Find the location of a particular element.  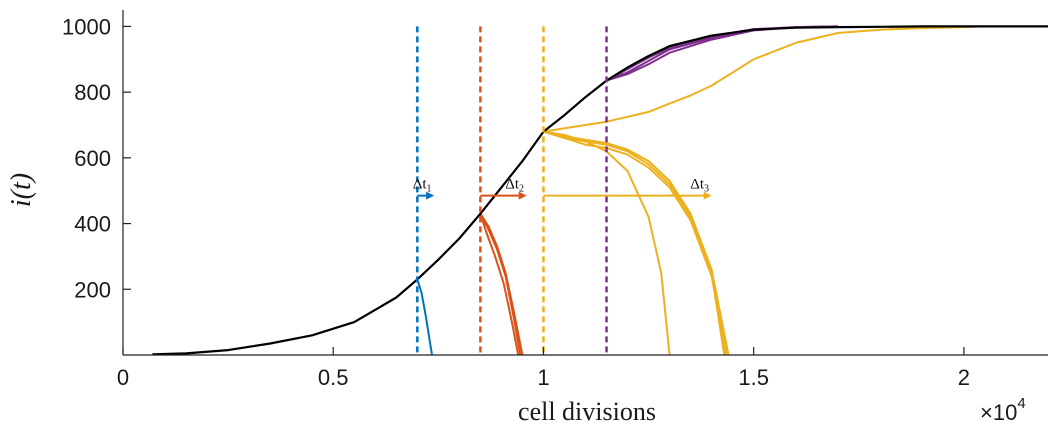

arrow-label-2: Δt3 is located at coordinates (699, 186).